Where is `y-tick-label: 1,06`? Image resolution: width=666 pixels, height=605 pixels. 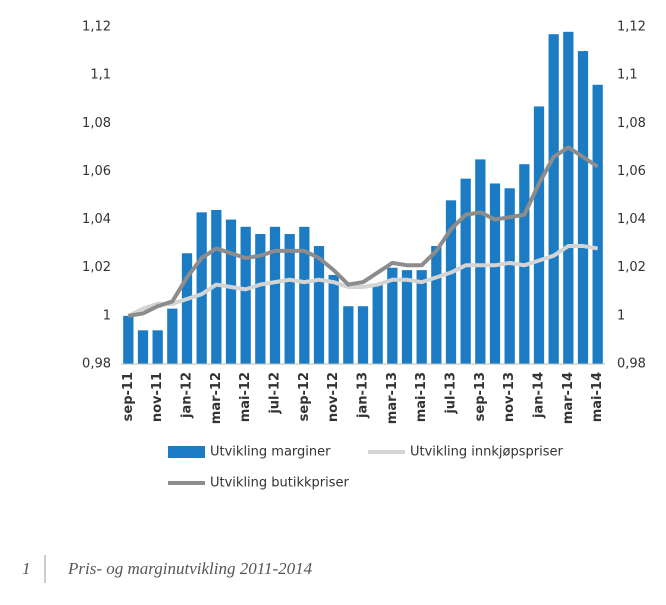
y-tick-label: 1,06 is located at coordinates (96, 171).